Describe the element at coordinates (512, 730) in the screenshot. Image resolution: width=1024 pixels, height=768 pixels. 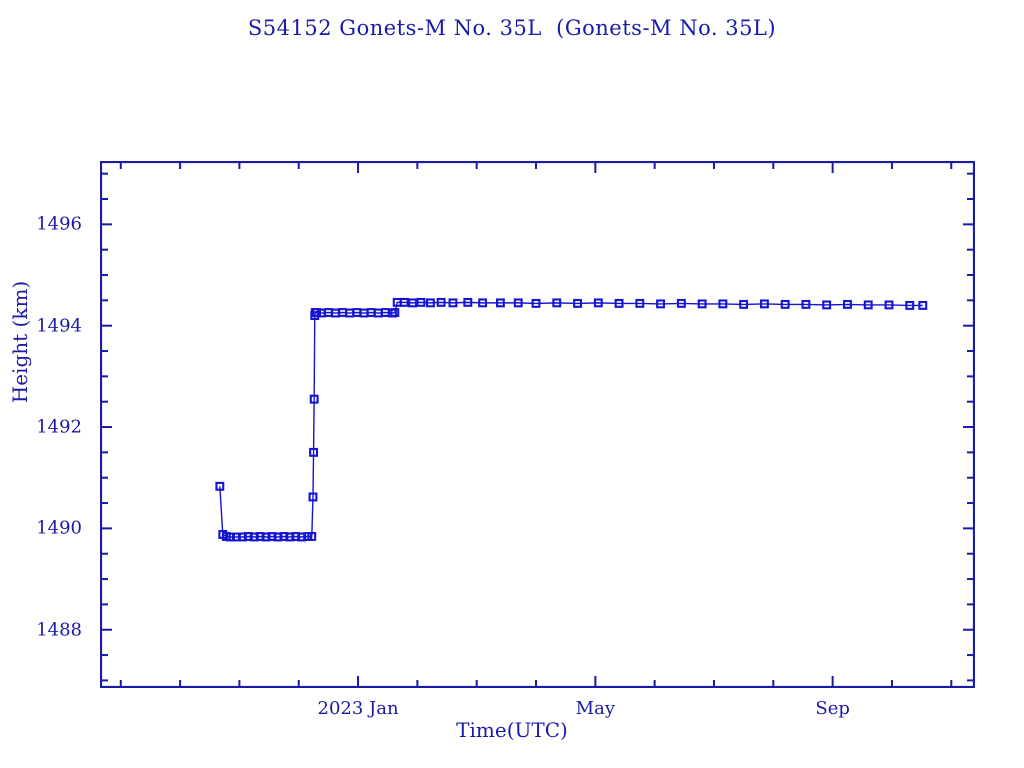
I see `x-axis-label: Time(UTC)` at that location.